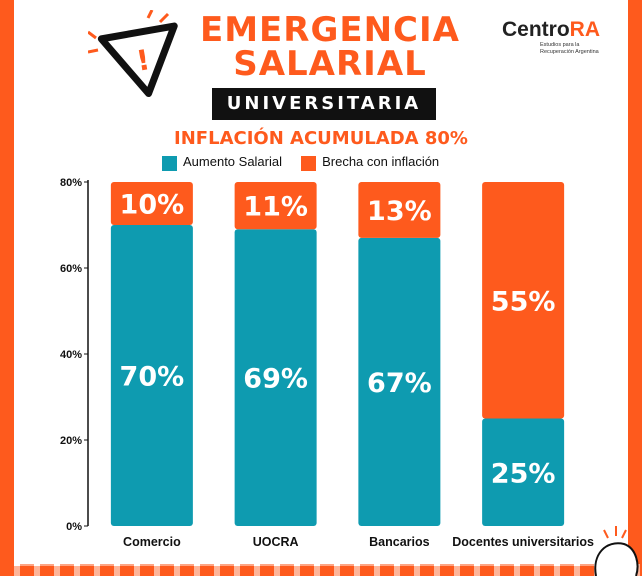  Describe the element at coordinates (330, 30) in the screenshot. I see `headline-line-1: EMERGENCIA` at that location.